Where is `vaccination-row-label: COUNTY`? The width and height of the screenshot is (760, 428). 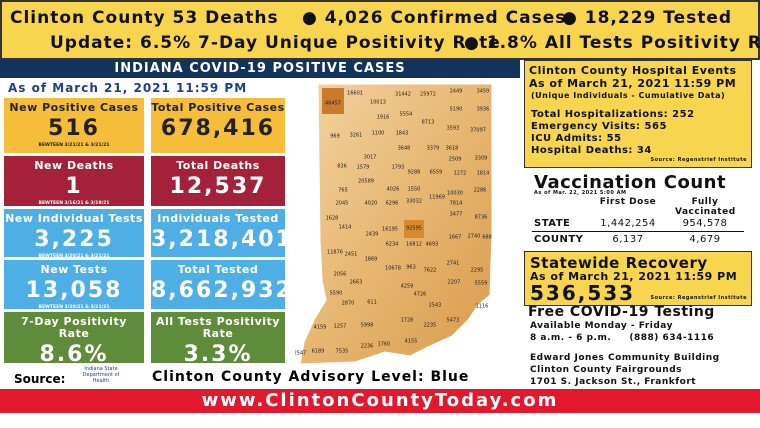 vaccination-row-label: COUNTY is located at coordinates (559, 239).